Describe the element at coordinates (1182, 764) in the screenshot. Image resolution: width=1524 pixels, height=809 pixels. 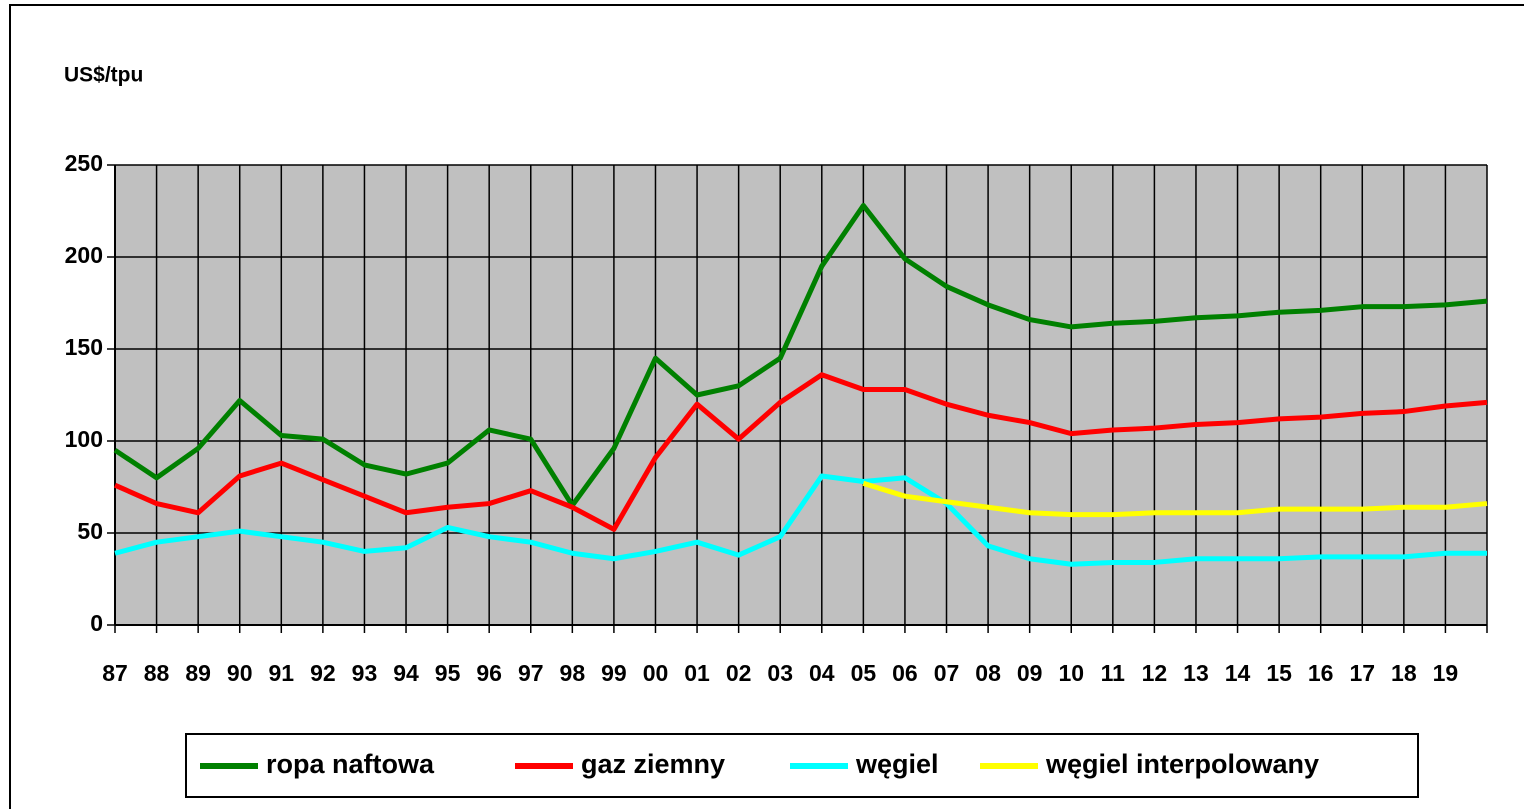
I see `legend-label: węgiel interpolowany` at that location.